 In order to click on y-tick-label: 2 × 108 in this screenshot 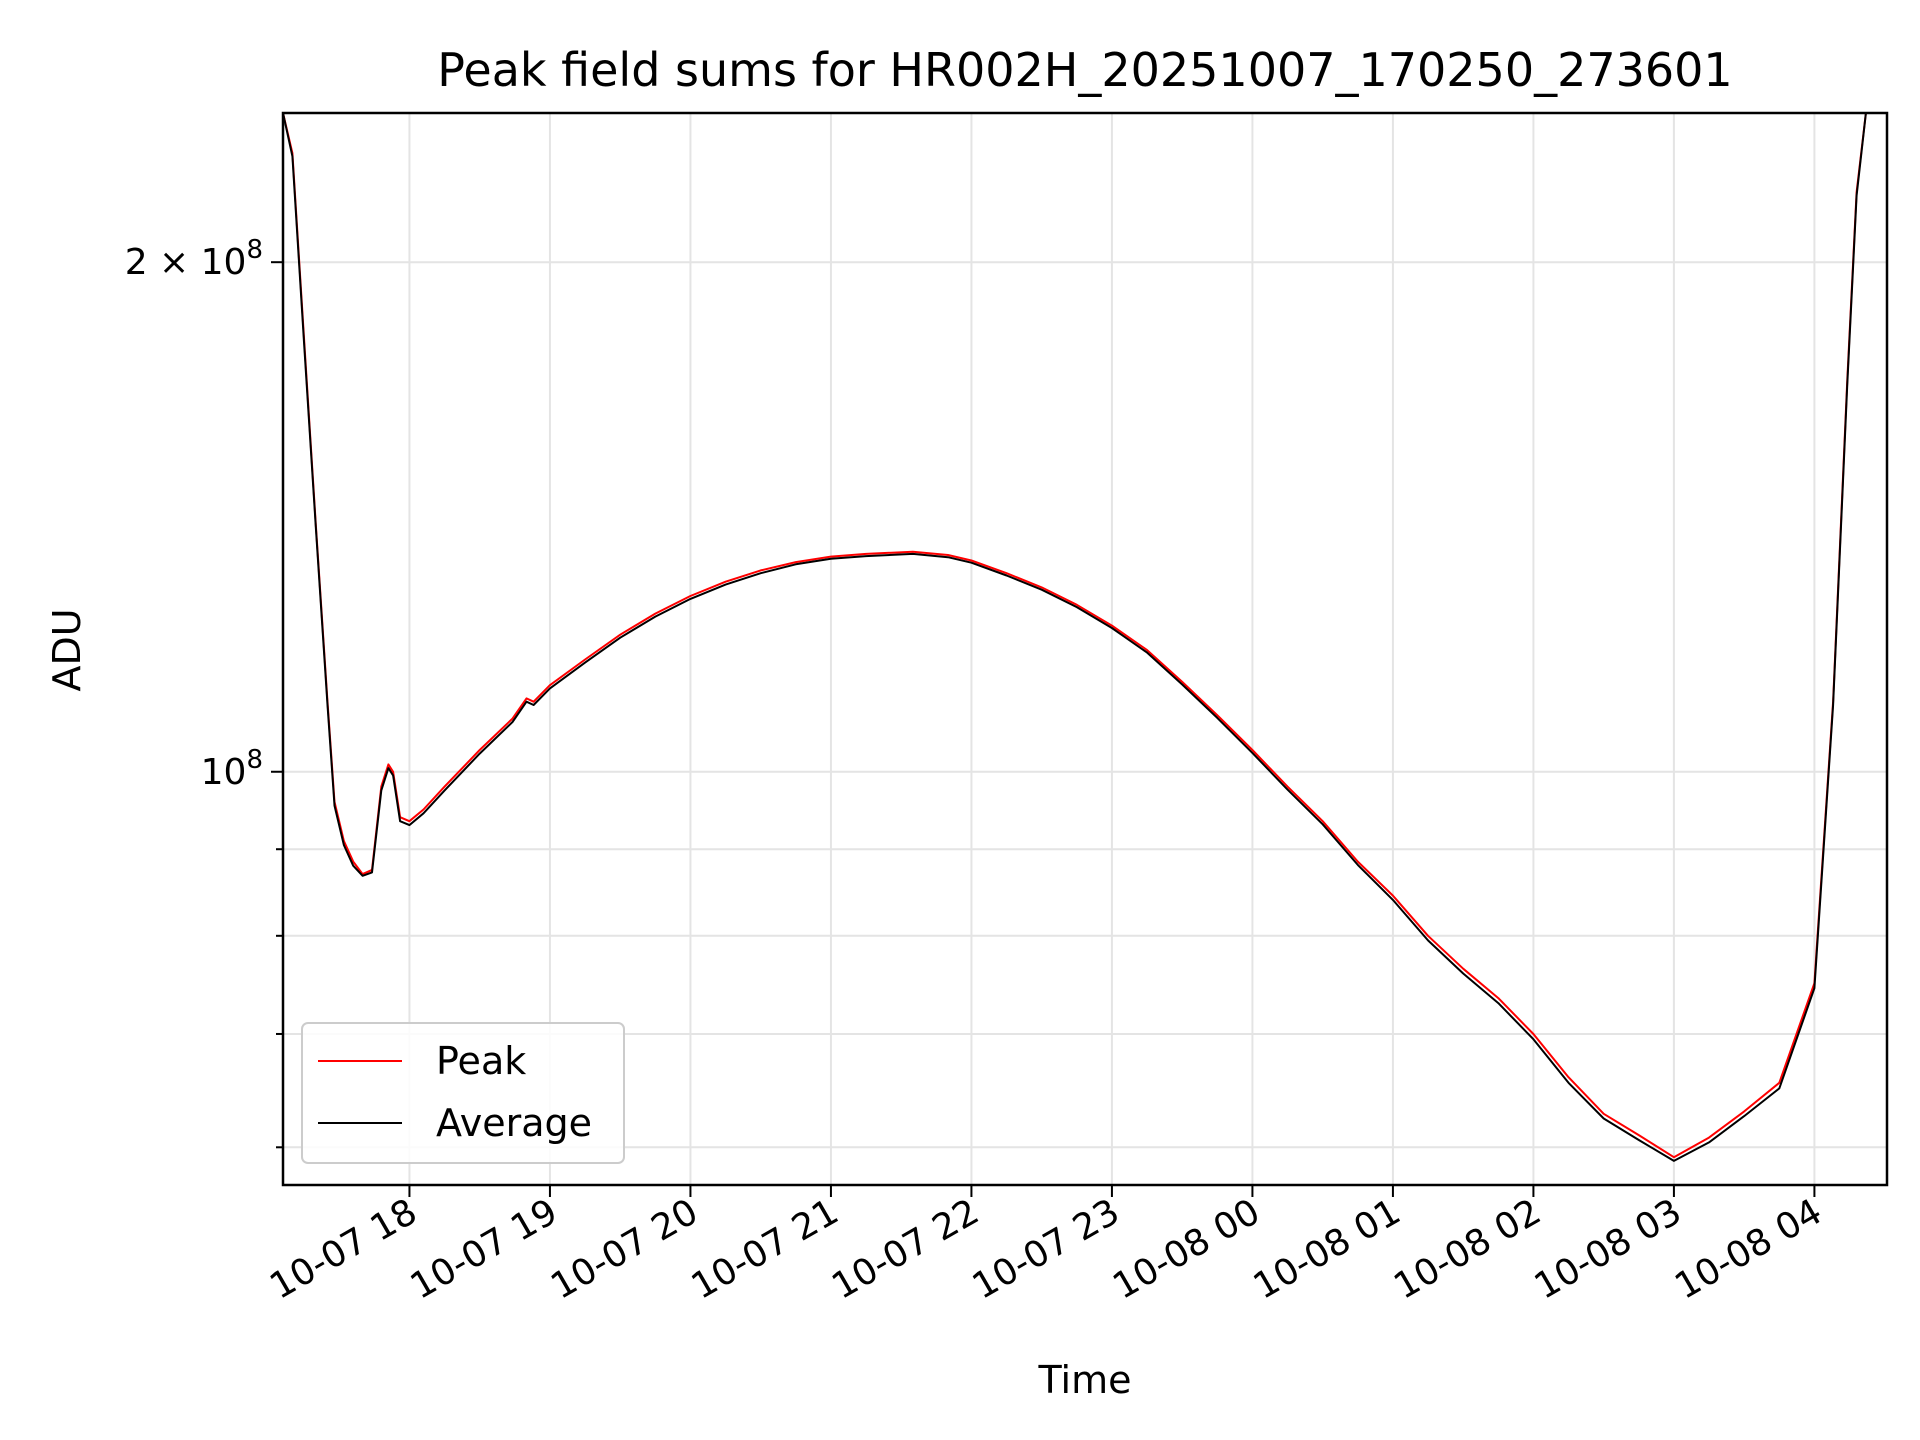, I will do `click(194, 259)`.